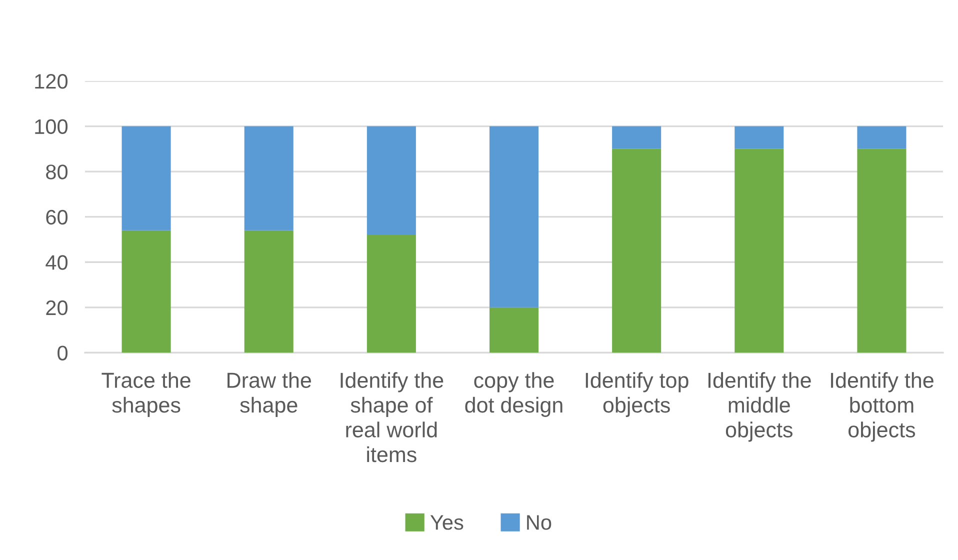 This screenshot has height=560, width=958. Describe the element at coordinates (392, 417) in the screenshot. I see `x-tick-label: Identify the shape of real world items` at that location.